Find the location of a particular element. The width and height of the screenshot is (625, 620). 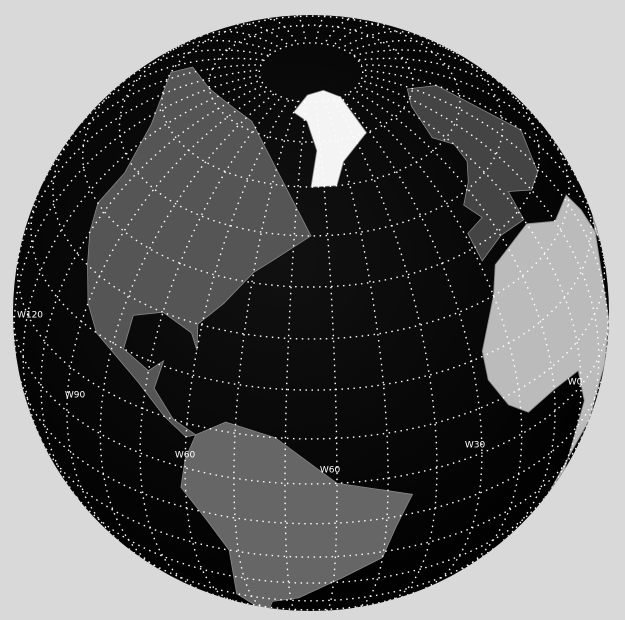

graticule-label: W90 is located at coordinates (75, 396).